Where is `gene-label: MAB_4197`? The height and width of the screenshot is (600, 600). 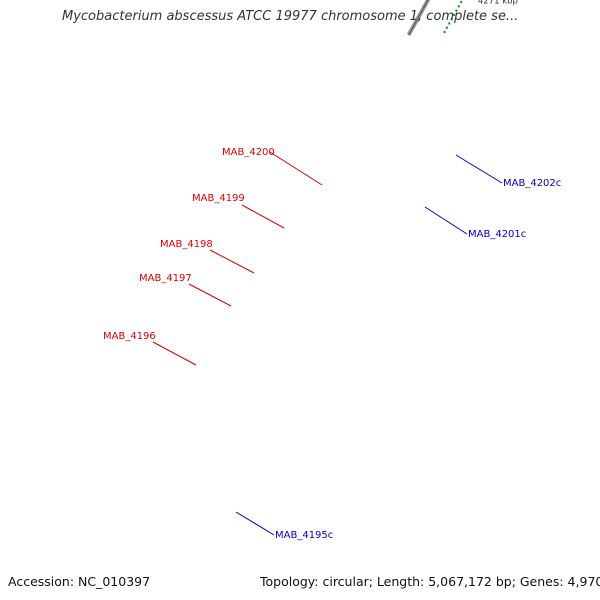 gene-label: MAB_4197 is located at coordinates (165, 278).